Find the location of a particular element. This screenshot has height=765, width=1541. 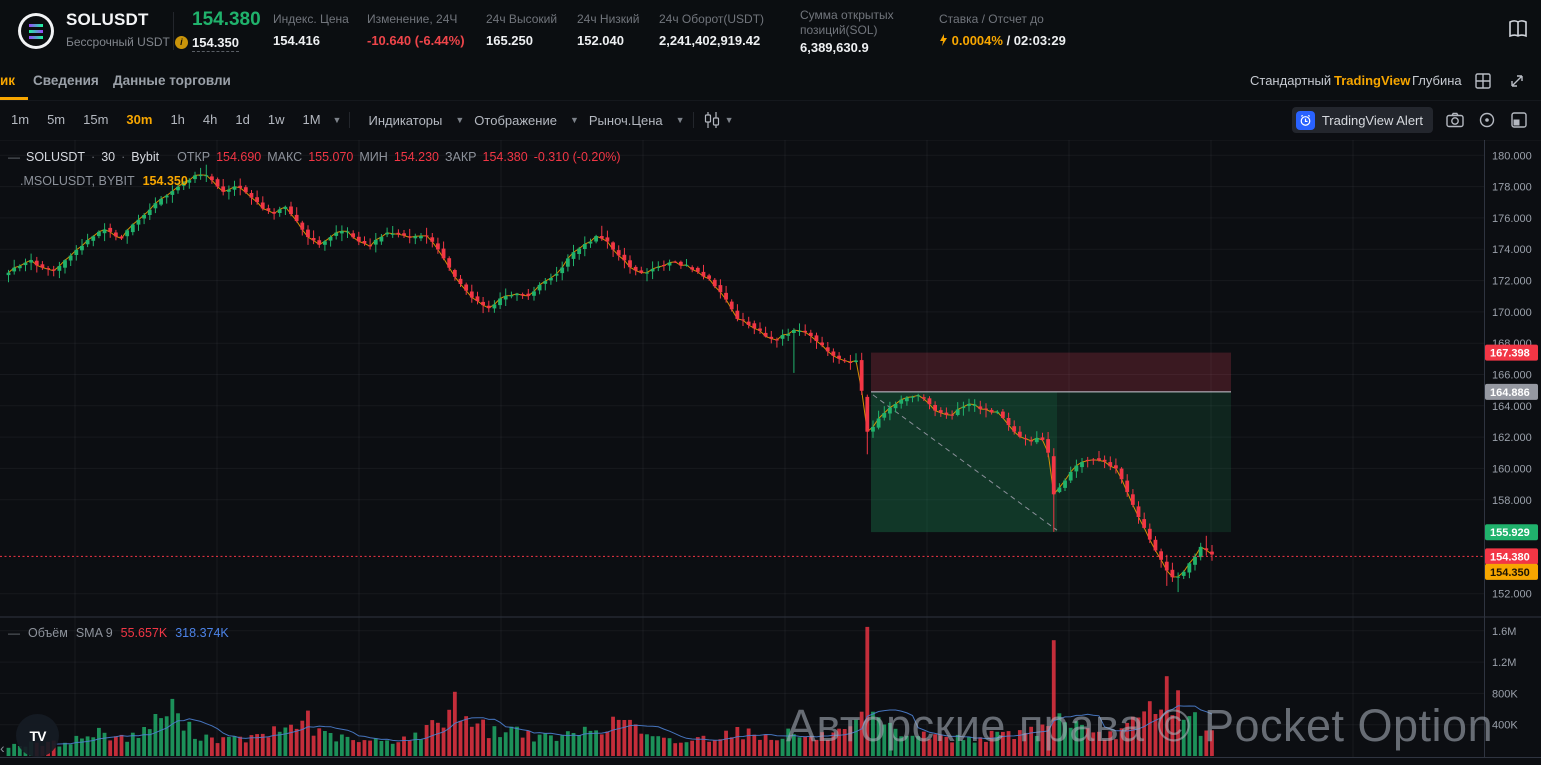

svg-text: 1.2M is located at coordinates (1504, 663).